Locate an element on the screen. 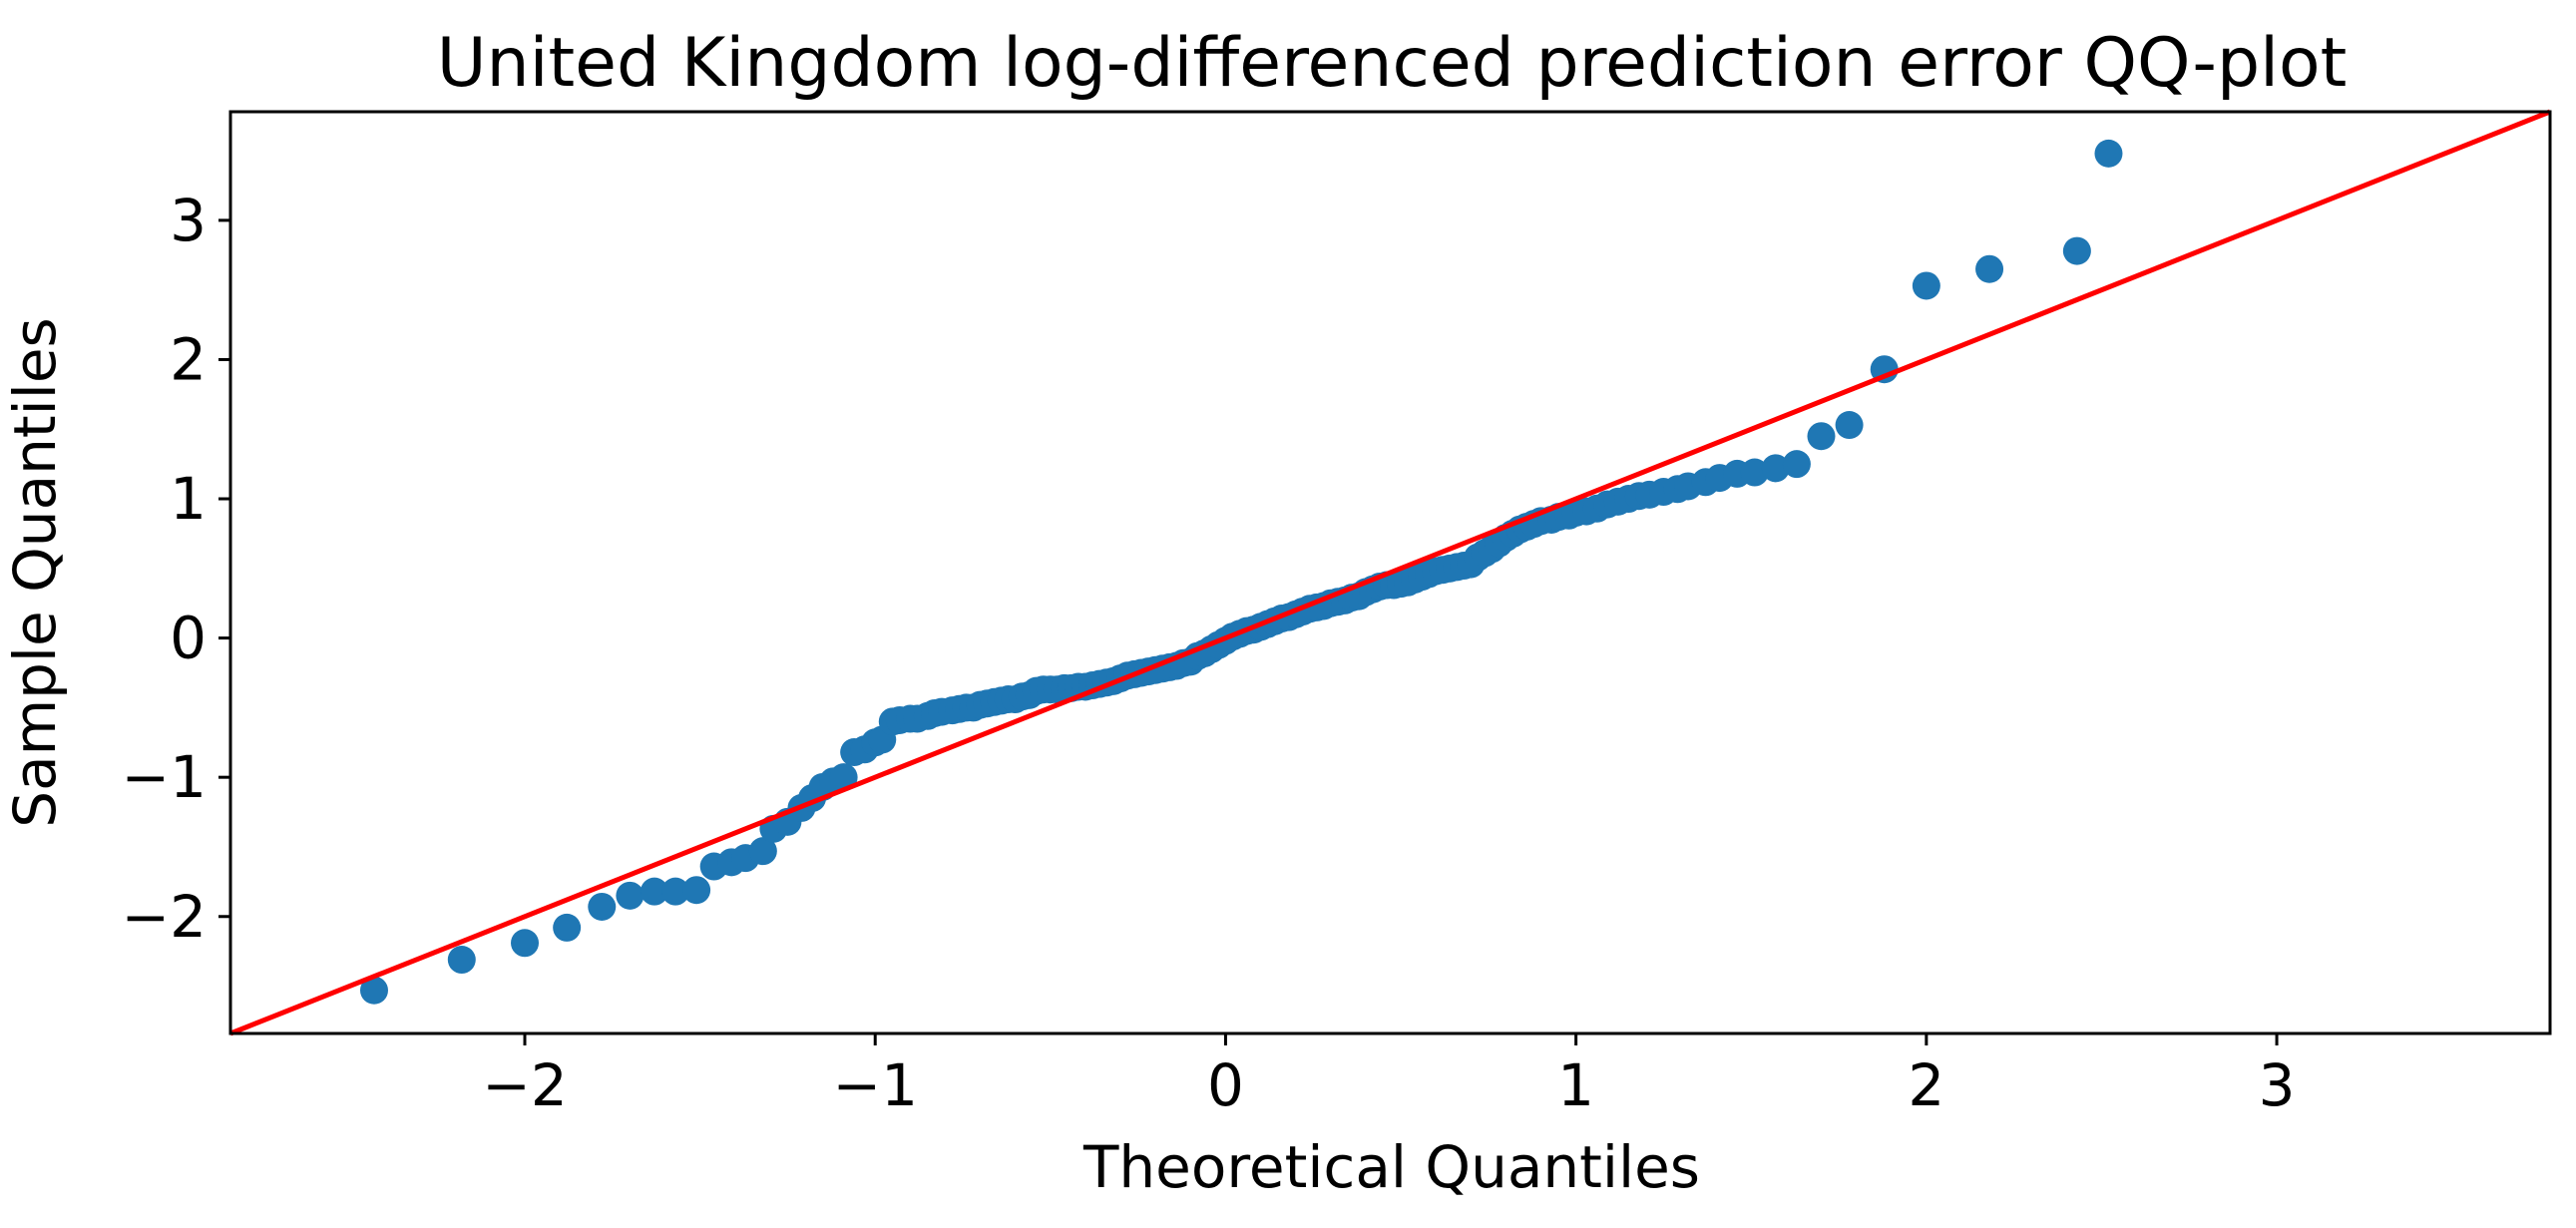 The width and height of the screenshot is (2576, 1228). y-tick-label: 3 is located at coordinates (188, 220).